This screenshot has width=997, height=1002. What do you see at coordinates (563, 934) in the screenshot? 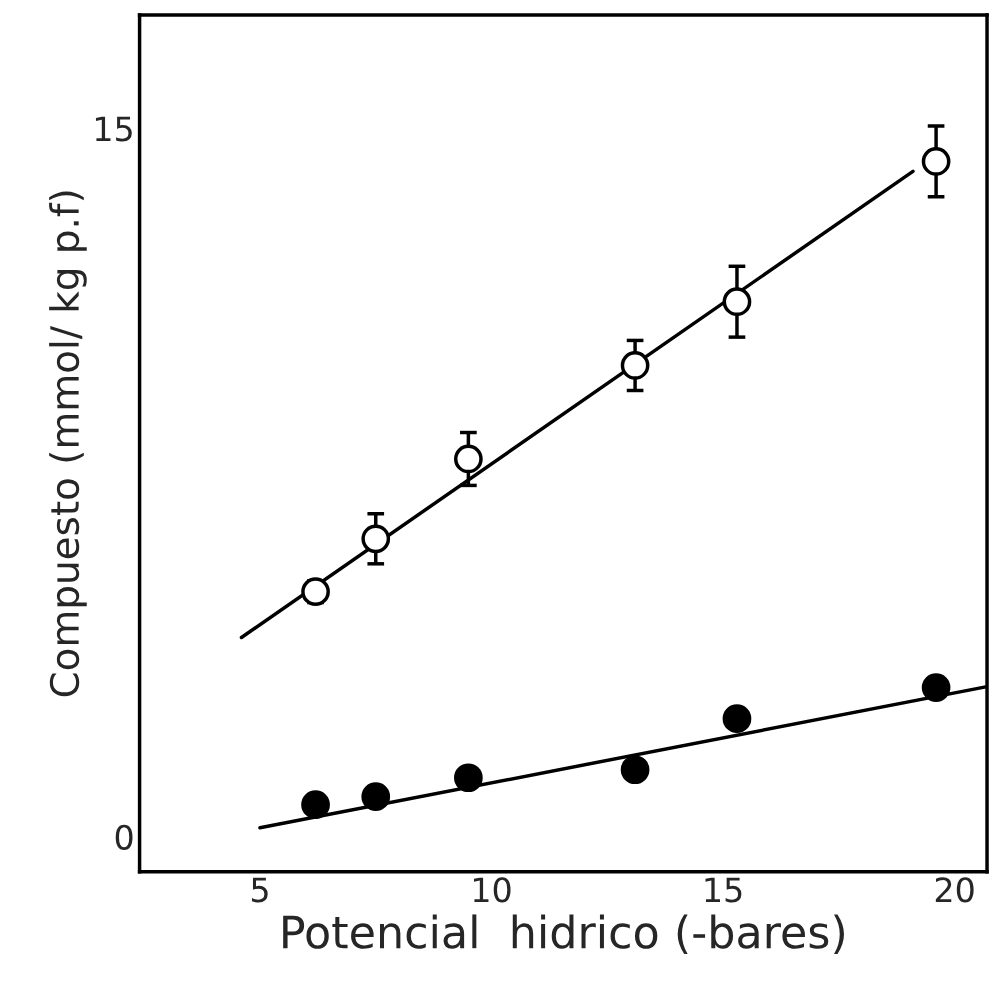
I see `x-axis-title: Potencial hidrico (-bares)` at bounding box center [563, 934].